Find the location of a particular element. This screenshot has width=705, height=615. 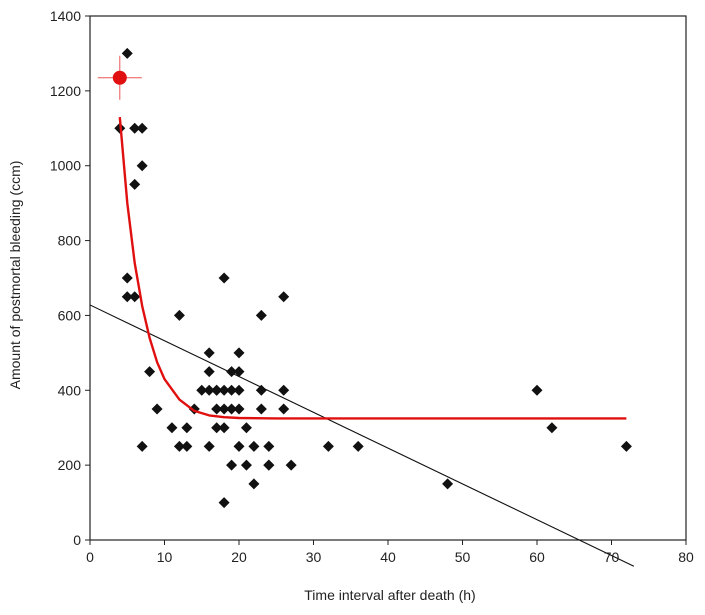

x-tick-label: 10 is located at coordinates (165, 557).